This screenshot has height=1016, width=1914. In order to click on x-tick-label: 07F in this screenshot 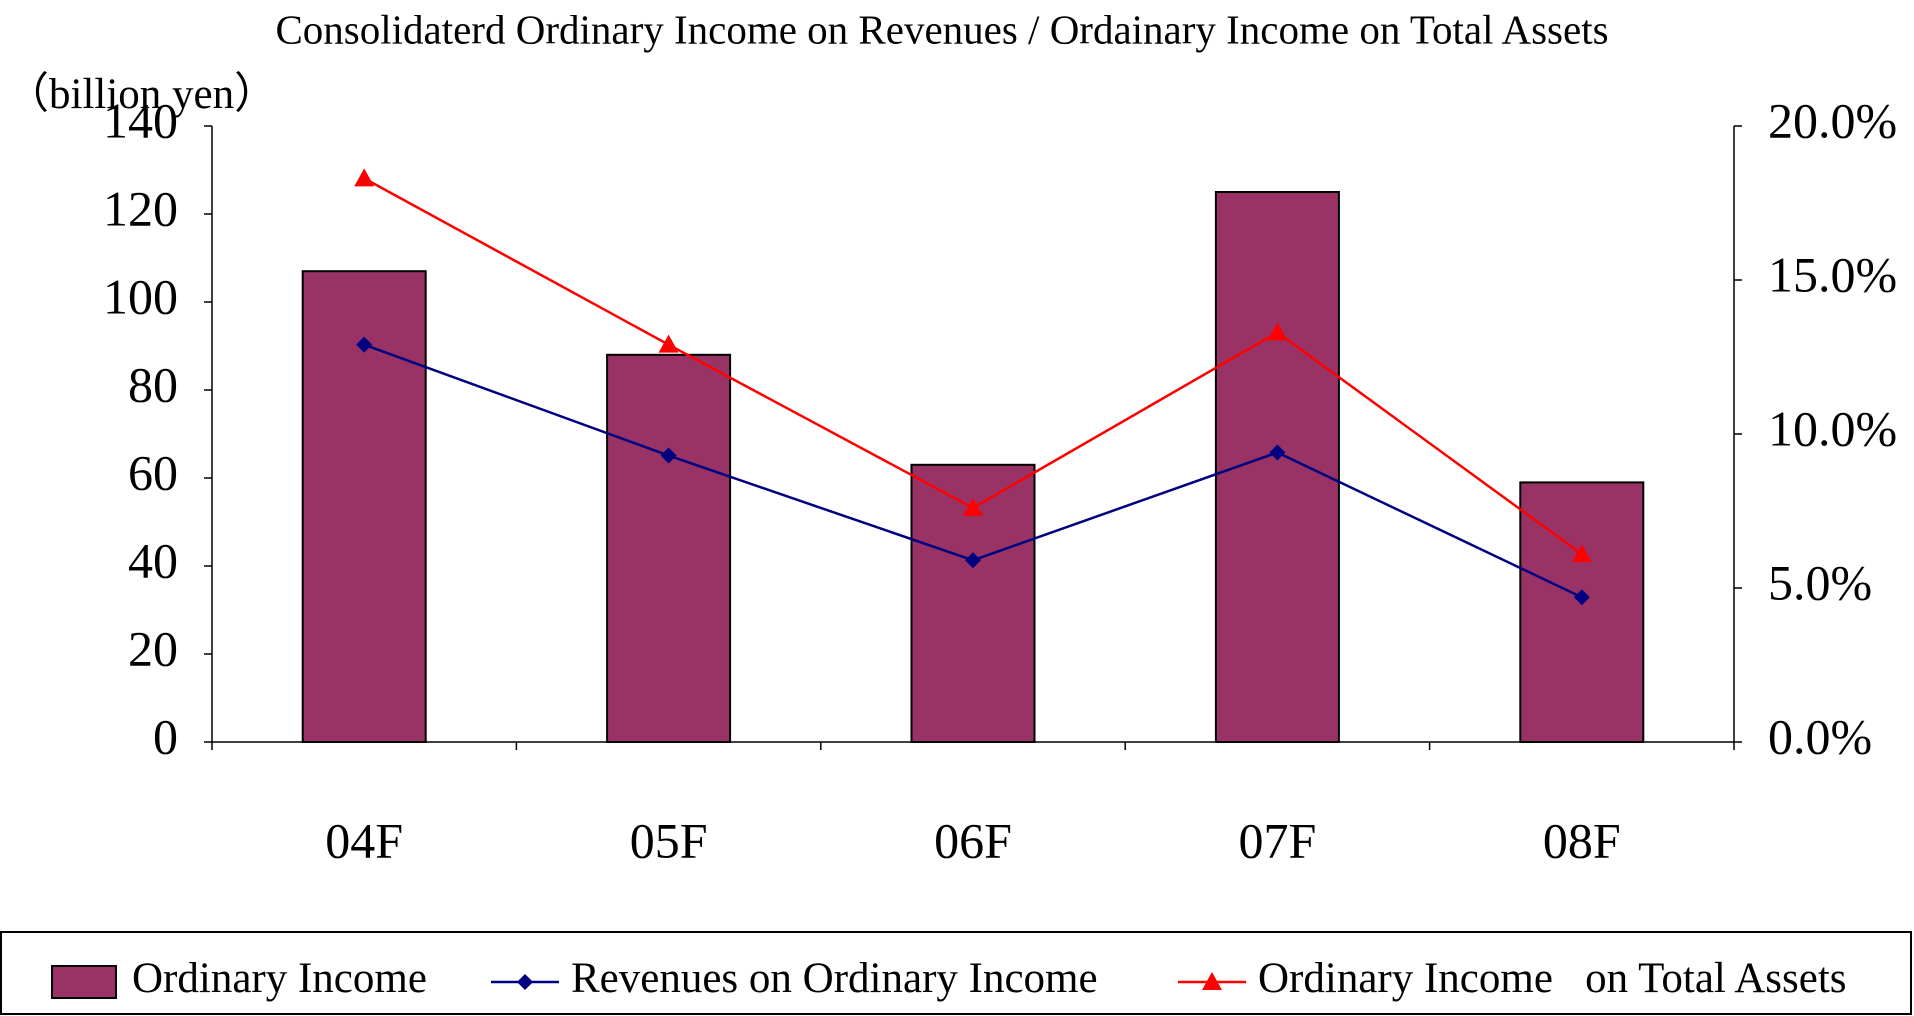, I will do `click(1277, 840)`.